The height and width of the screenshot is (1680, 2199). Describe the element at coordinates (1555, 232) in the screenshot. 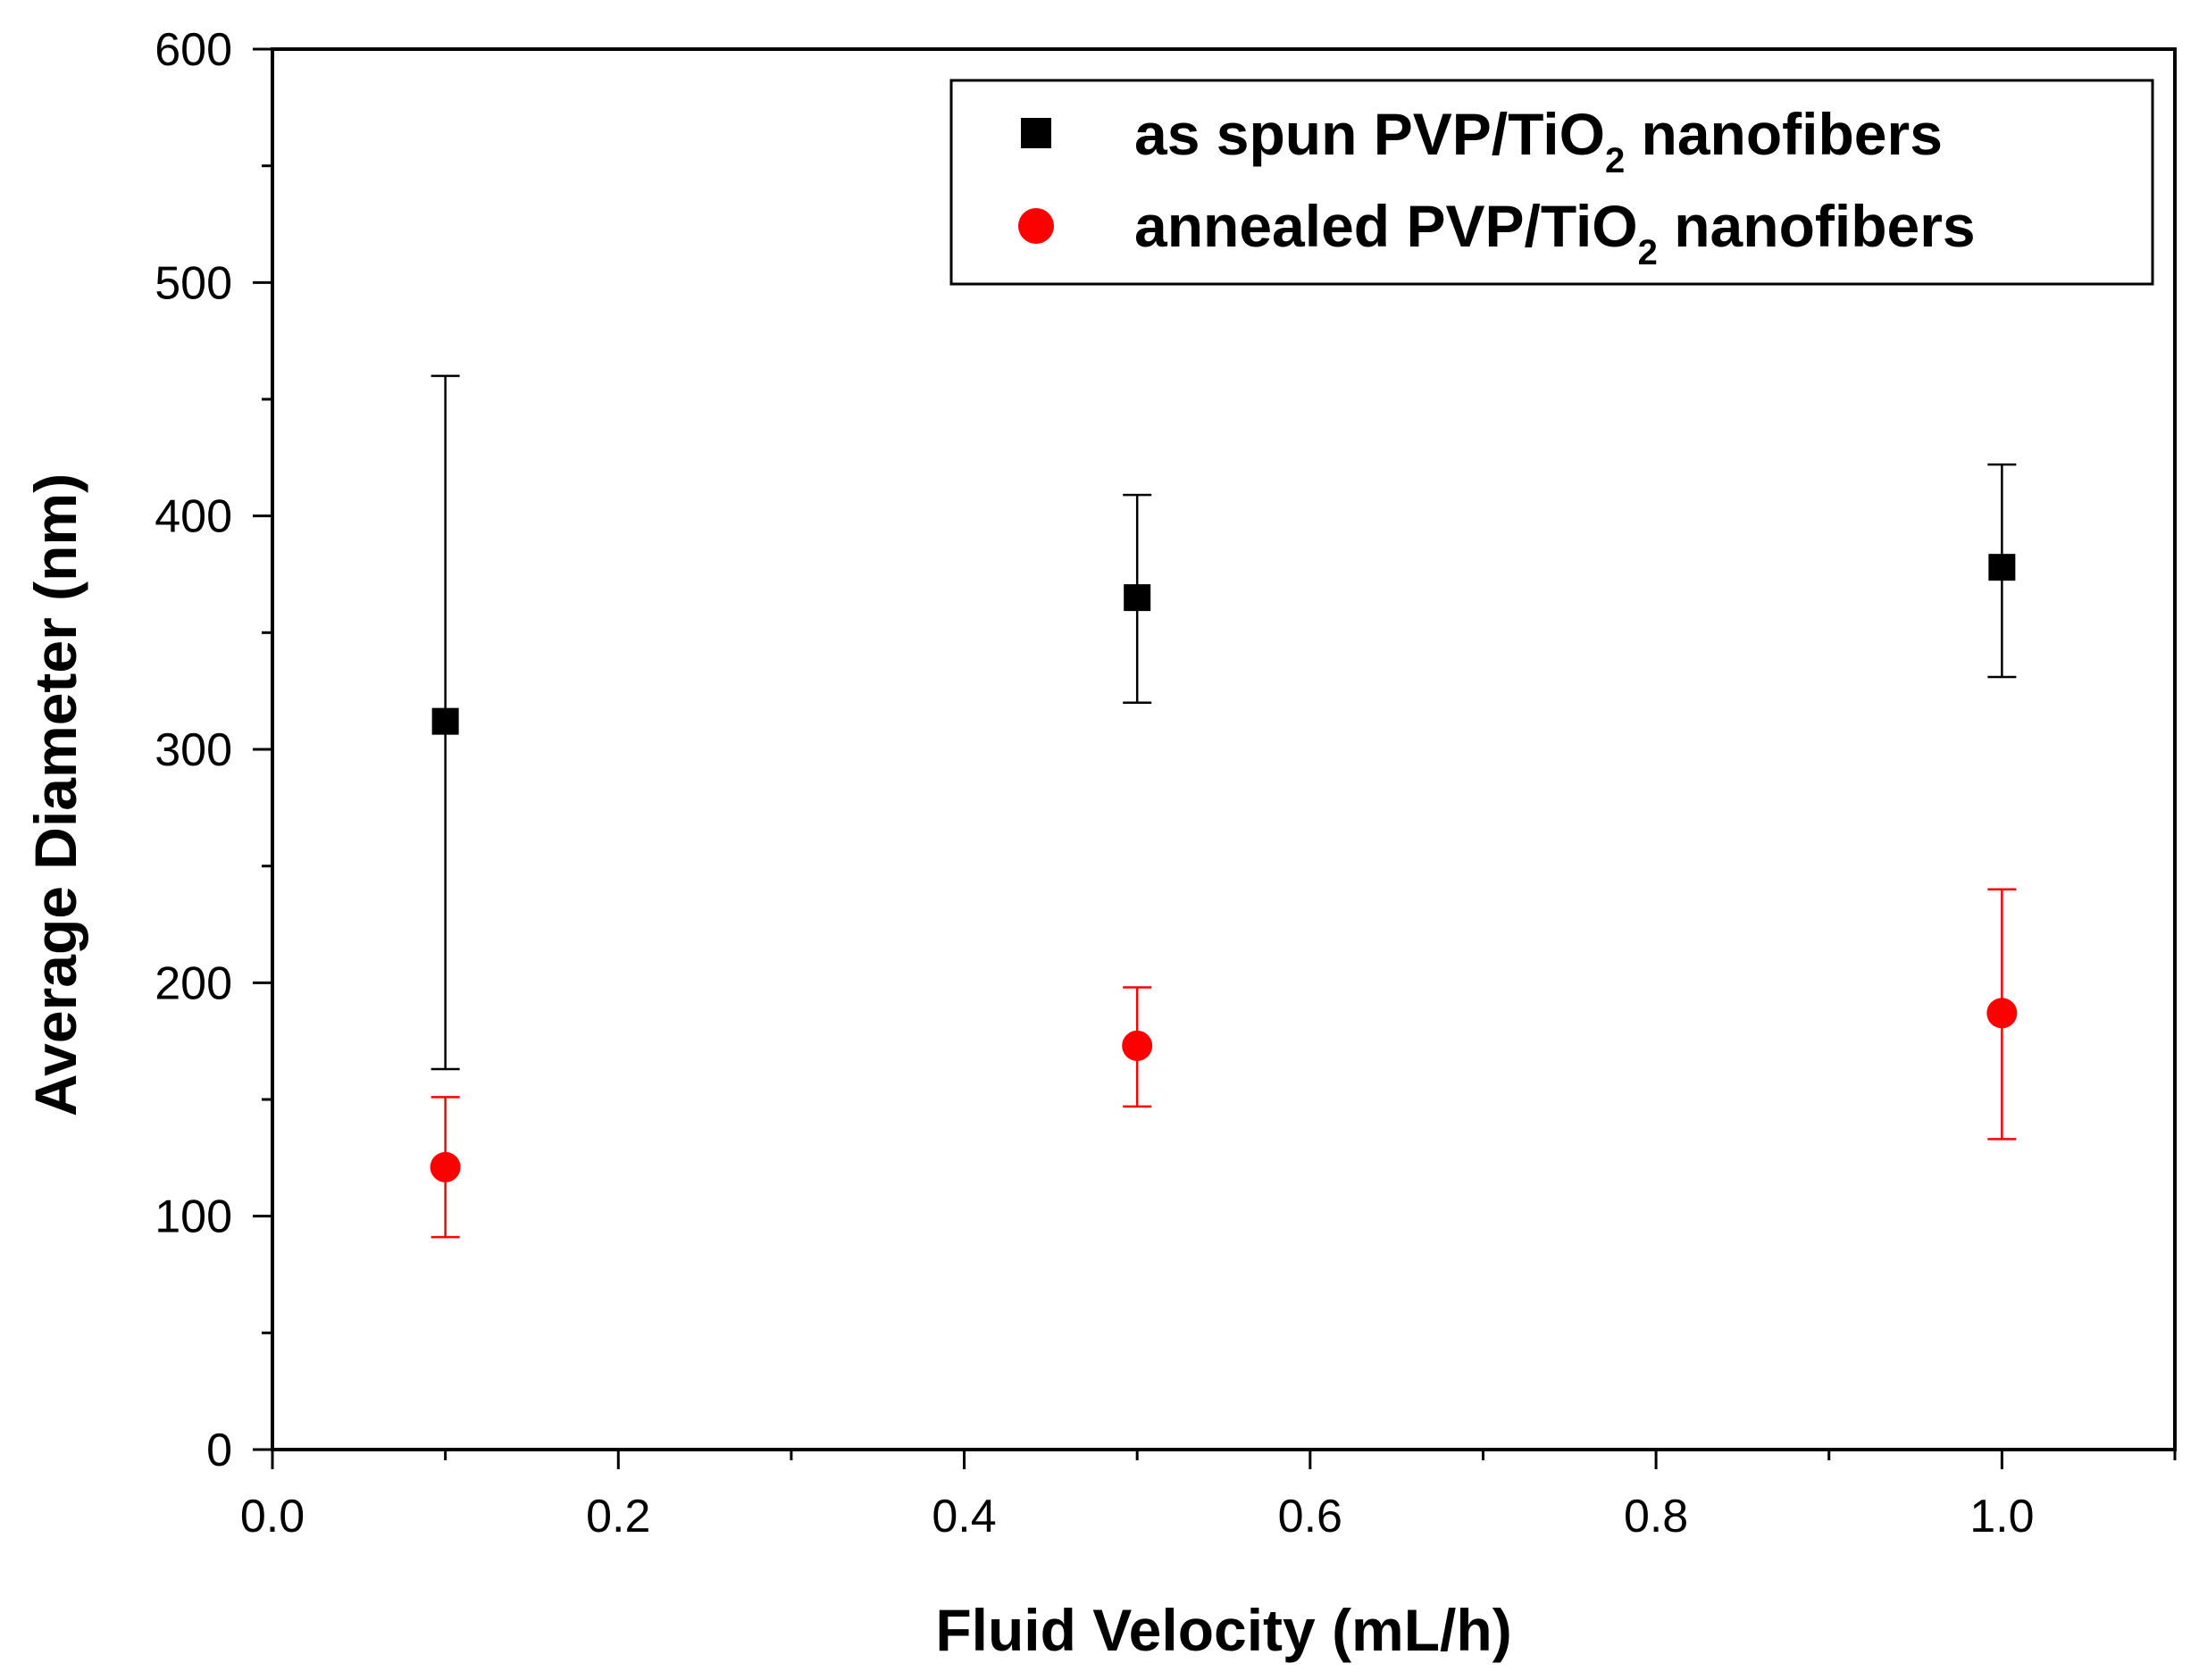

I see `legend-label-annealed: annealed PVP/TiO2 nanofibers` at that location.